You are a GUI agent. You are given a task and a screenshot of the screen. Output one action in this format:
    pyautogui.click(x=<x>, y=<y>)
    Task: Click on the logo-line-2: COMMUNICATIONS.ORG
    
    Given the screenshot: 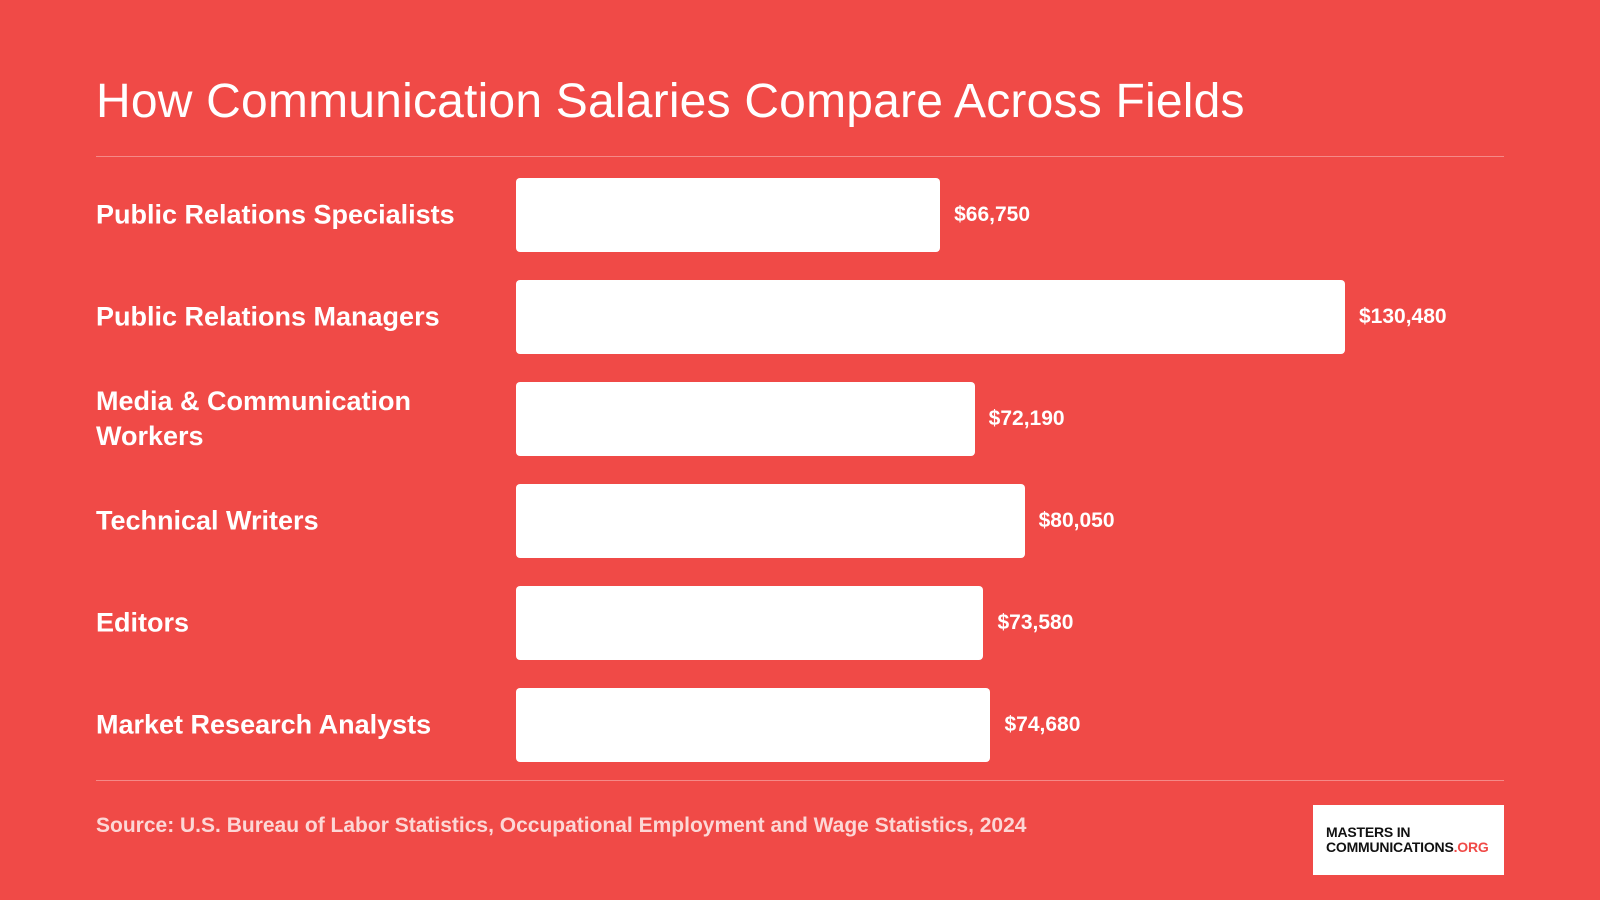 What is the action you would take?
    pyautogui.click(x=1415, y=847)
    